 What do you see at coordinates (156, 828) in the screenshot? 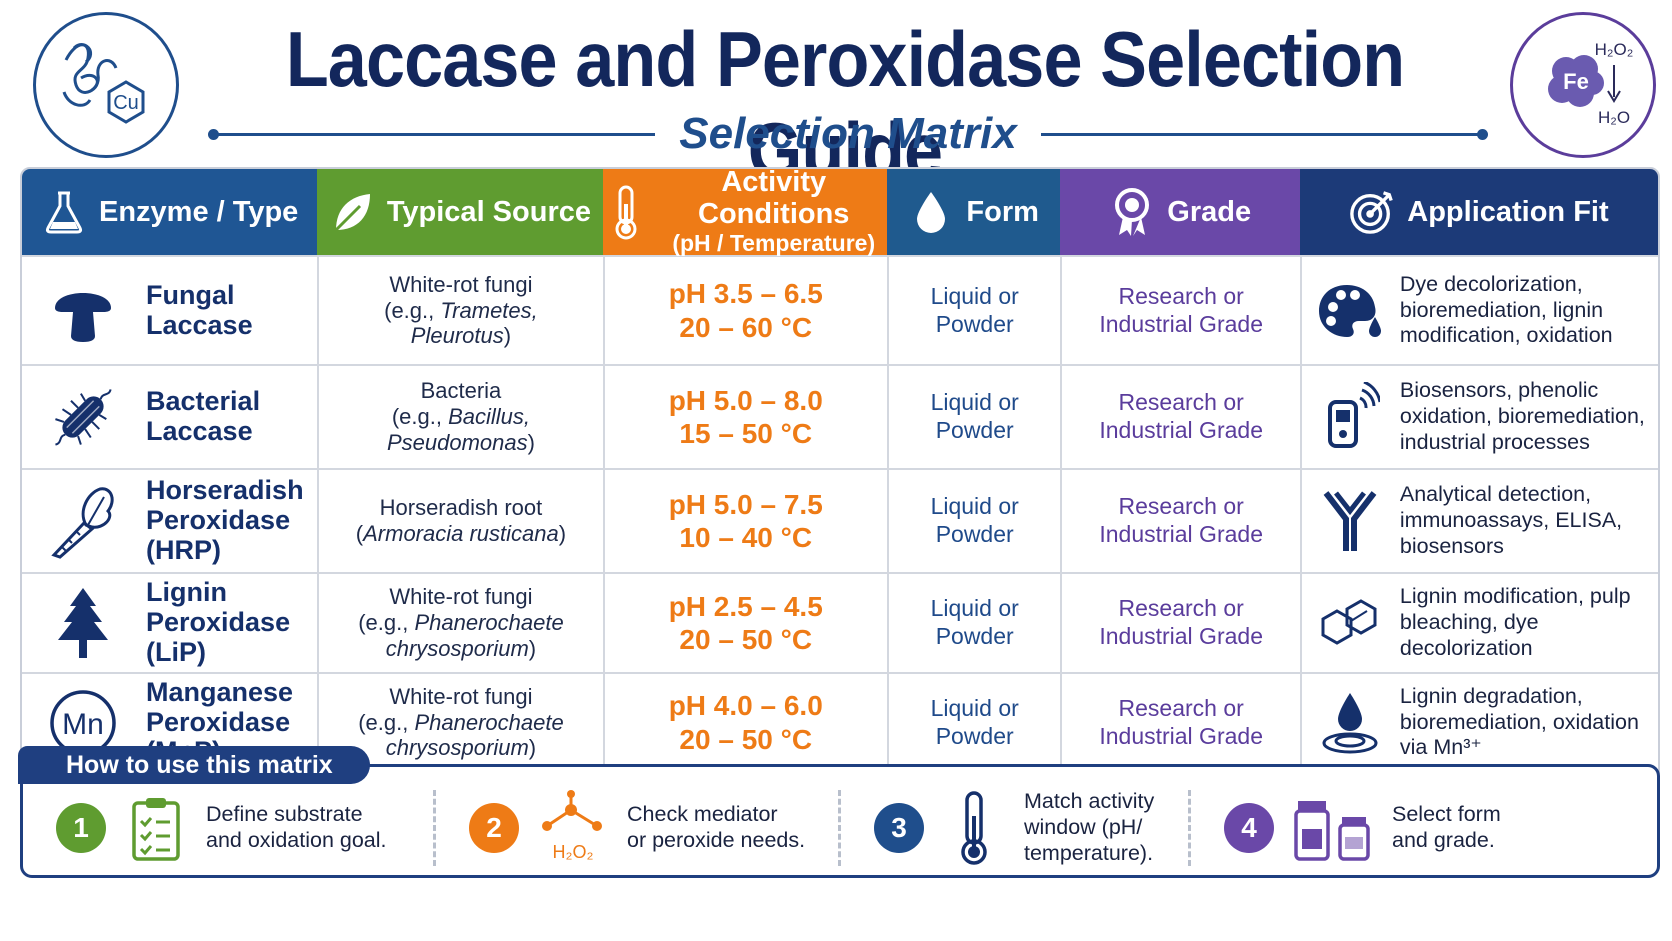
I see `checklist-icon` at bounding box center [156, 828].